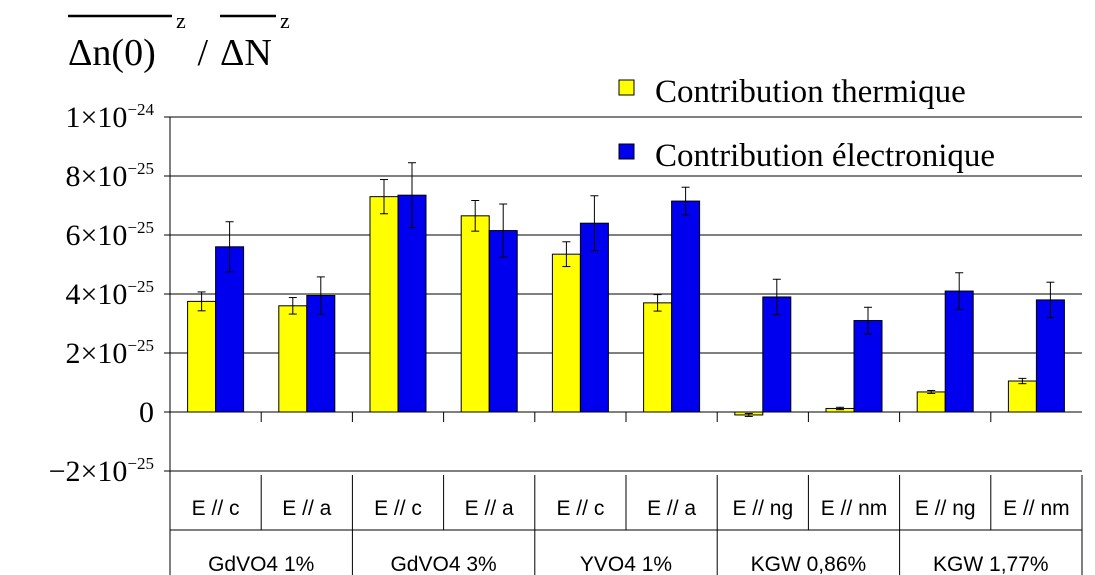 This screenshot has height=575, width=1095. Describe the element at coordinates (443, 564) in the screenshot. I see `x-group-label: GdVO4 3%` at that location.